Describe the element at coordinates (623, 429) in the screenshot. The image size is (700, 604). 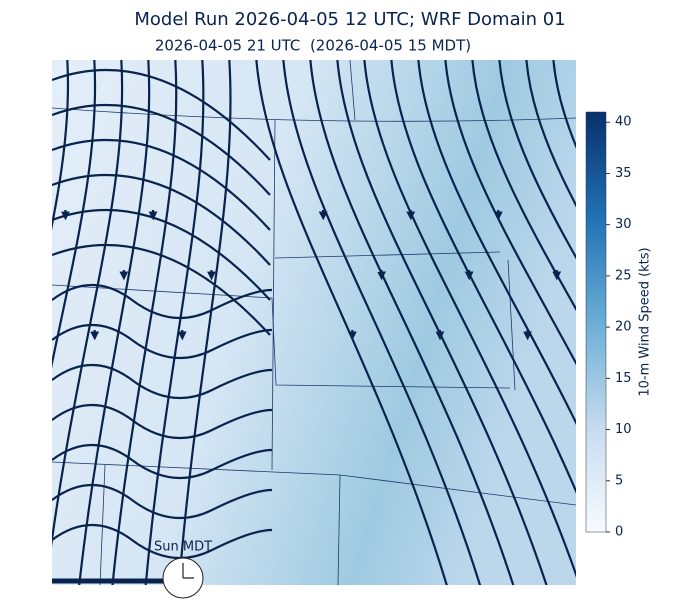
I see `colorbar-tick-label: 10` at that location.